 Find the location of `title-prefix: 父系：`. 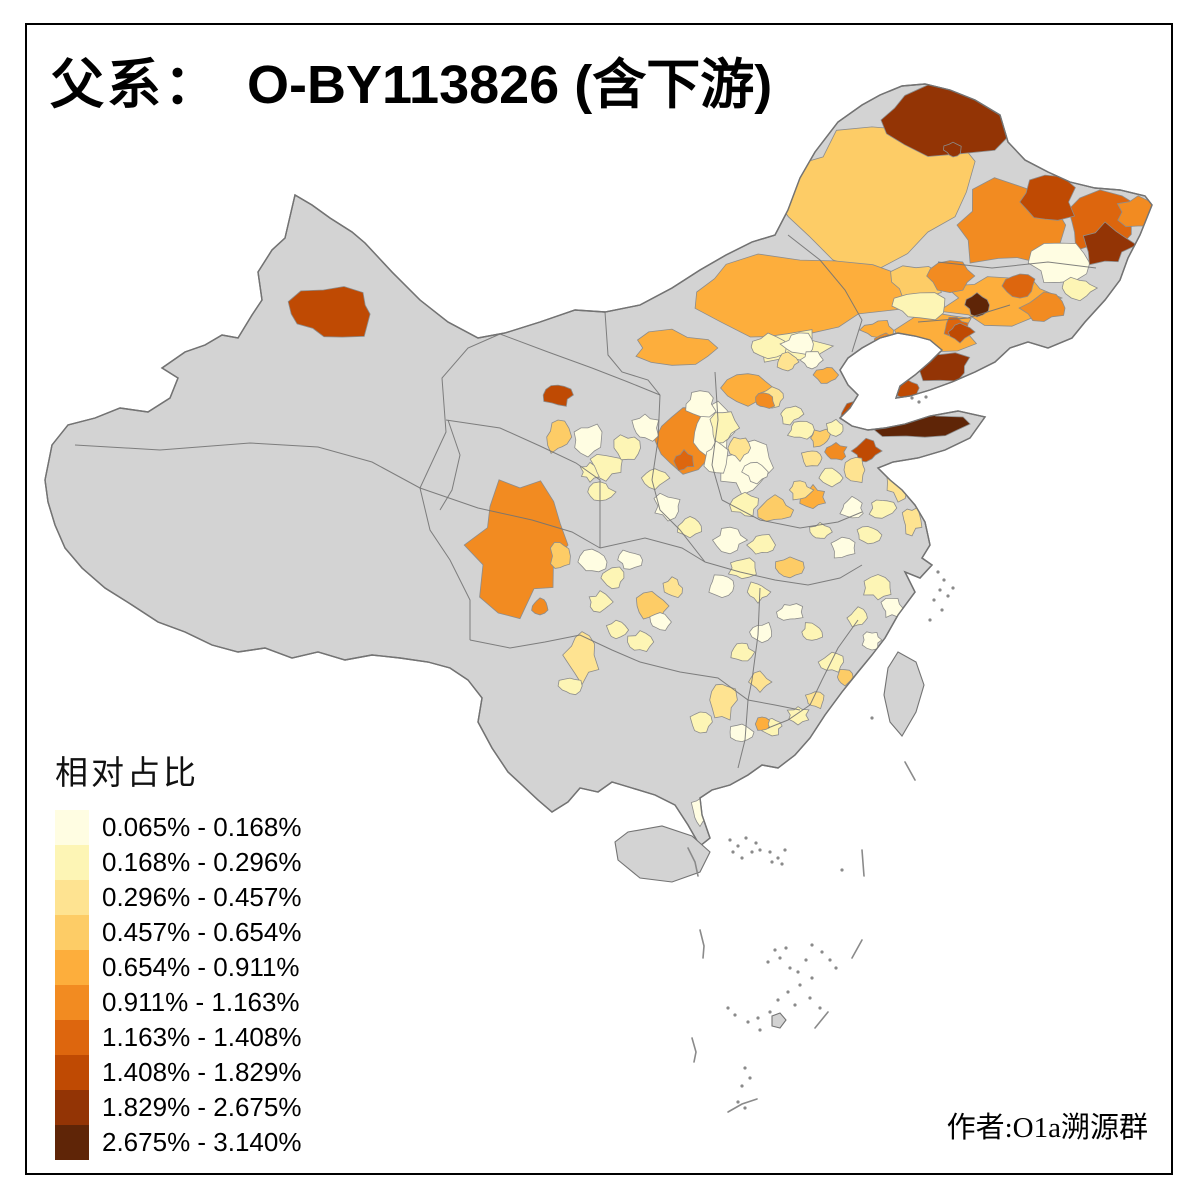

title-prefix: 父系： is located at coordinates (135, 85).